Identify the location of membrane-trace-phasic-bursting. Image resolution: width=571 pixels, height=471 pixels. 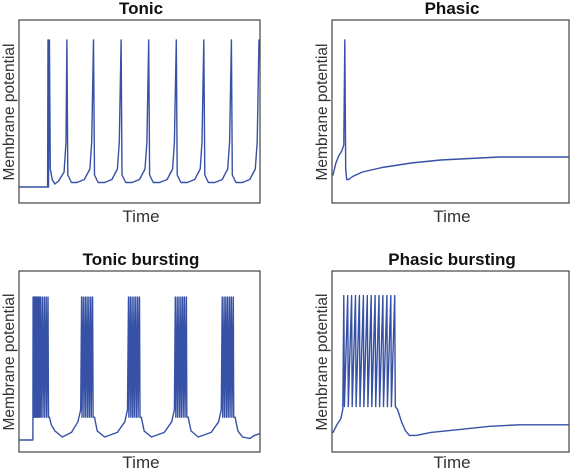
(450, 365).